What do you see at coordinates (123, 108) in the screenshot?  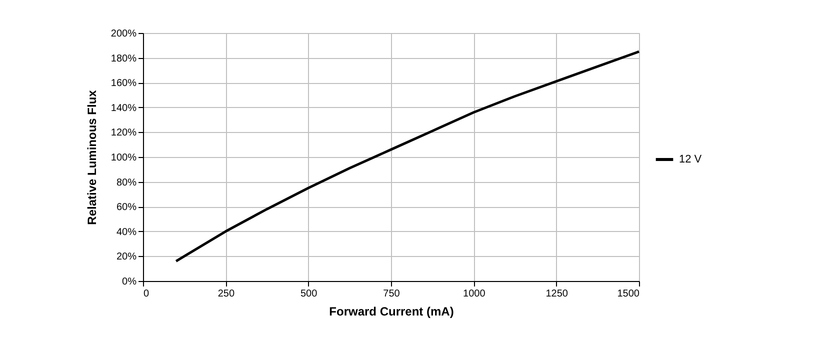 I see `y-tick-label: 140%` at bounding box center [123, 108].